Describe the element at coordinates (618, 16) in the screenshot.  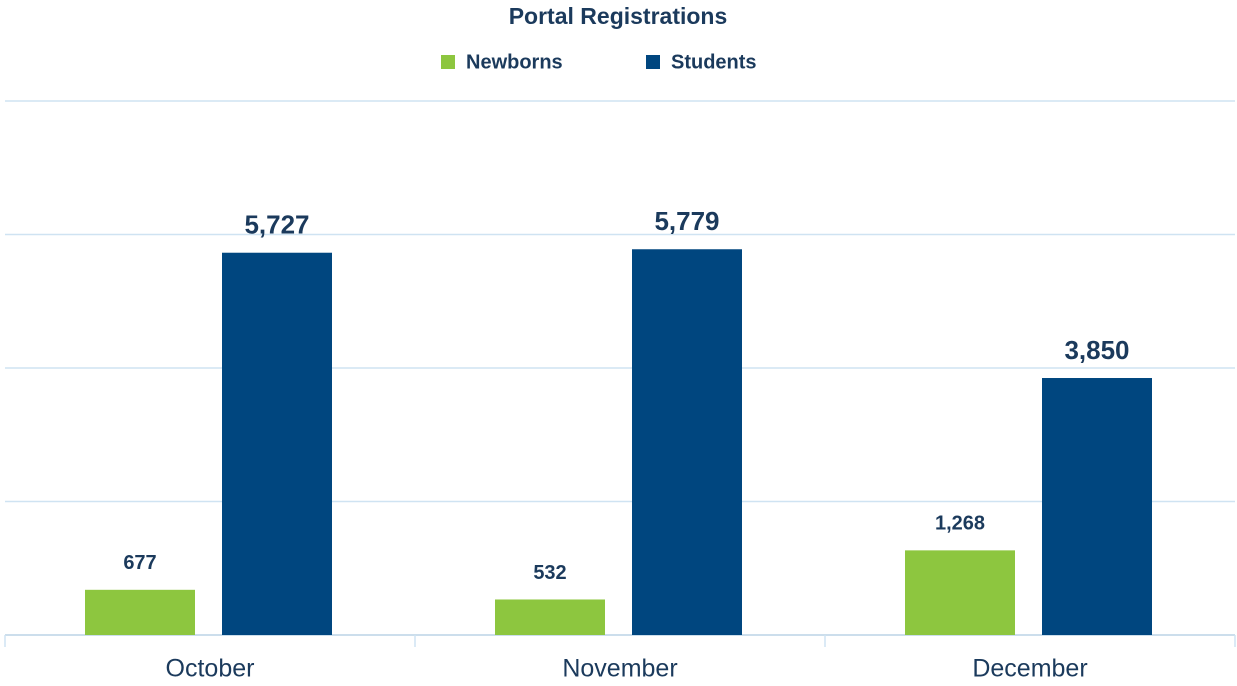
I see `chart-title: Portal Registrations` at that location.